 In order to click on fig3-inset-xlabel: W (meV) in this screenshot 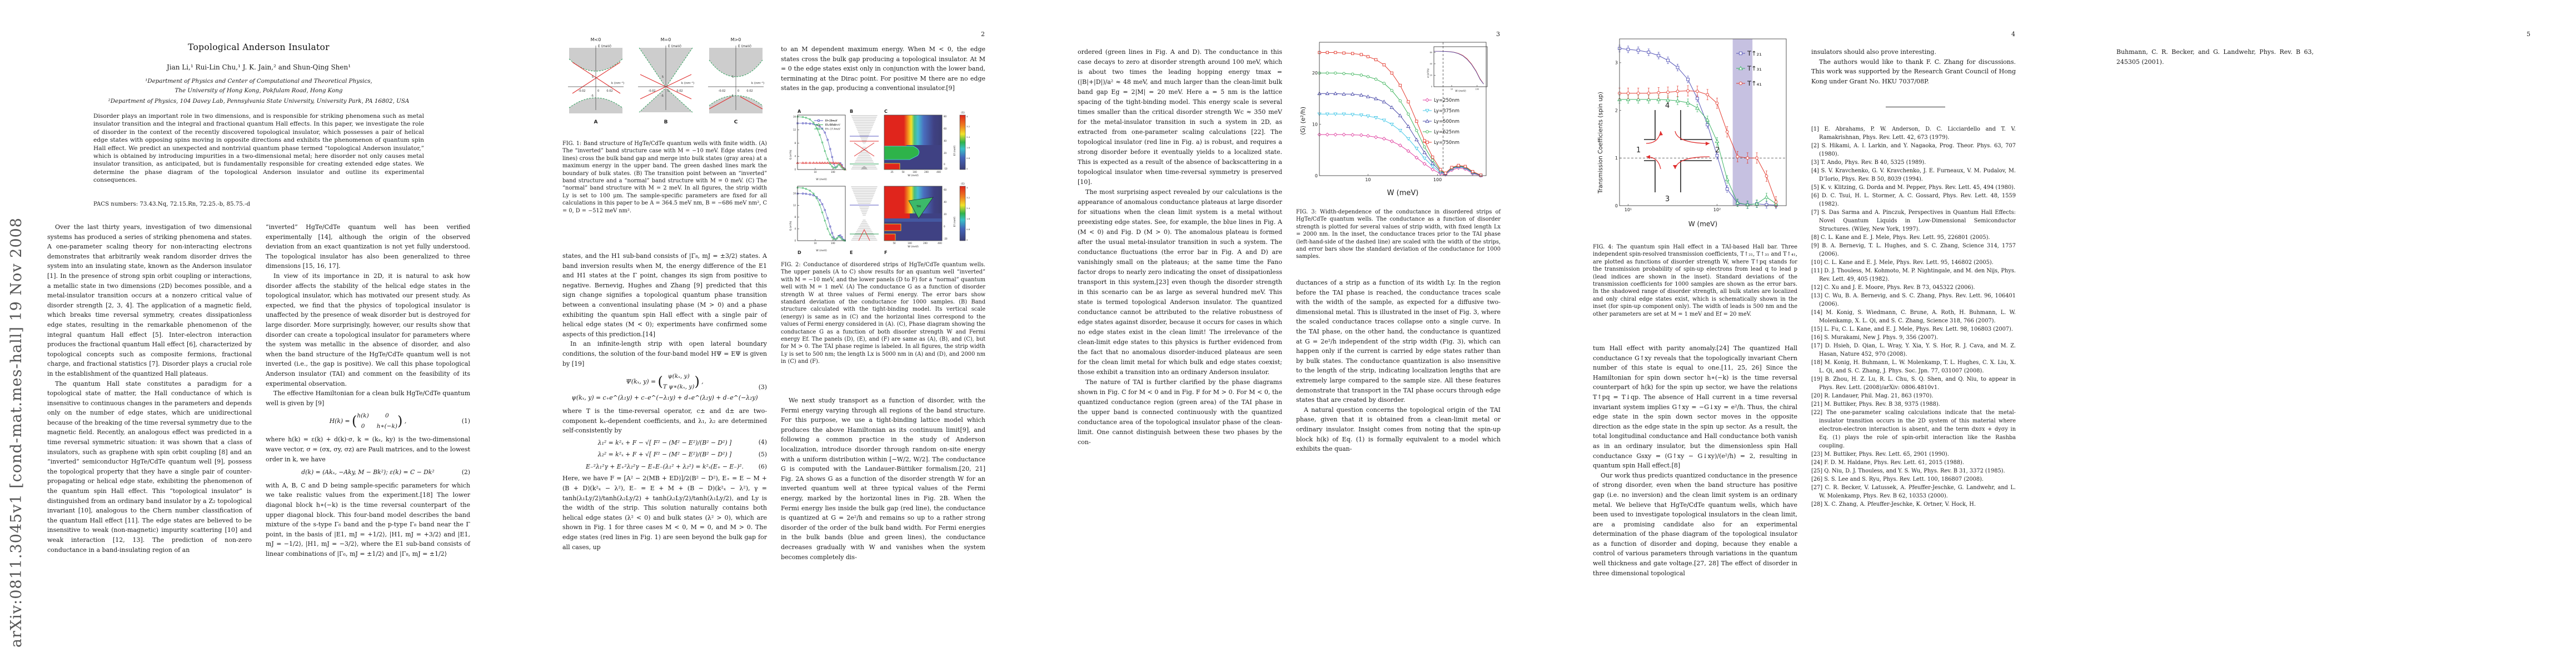, I will do `click(1460, 91)`.